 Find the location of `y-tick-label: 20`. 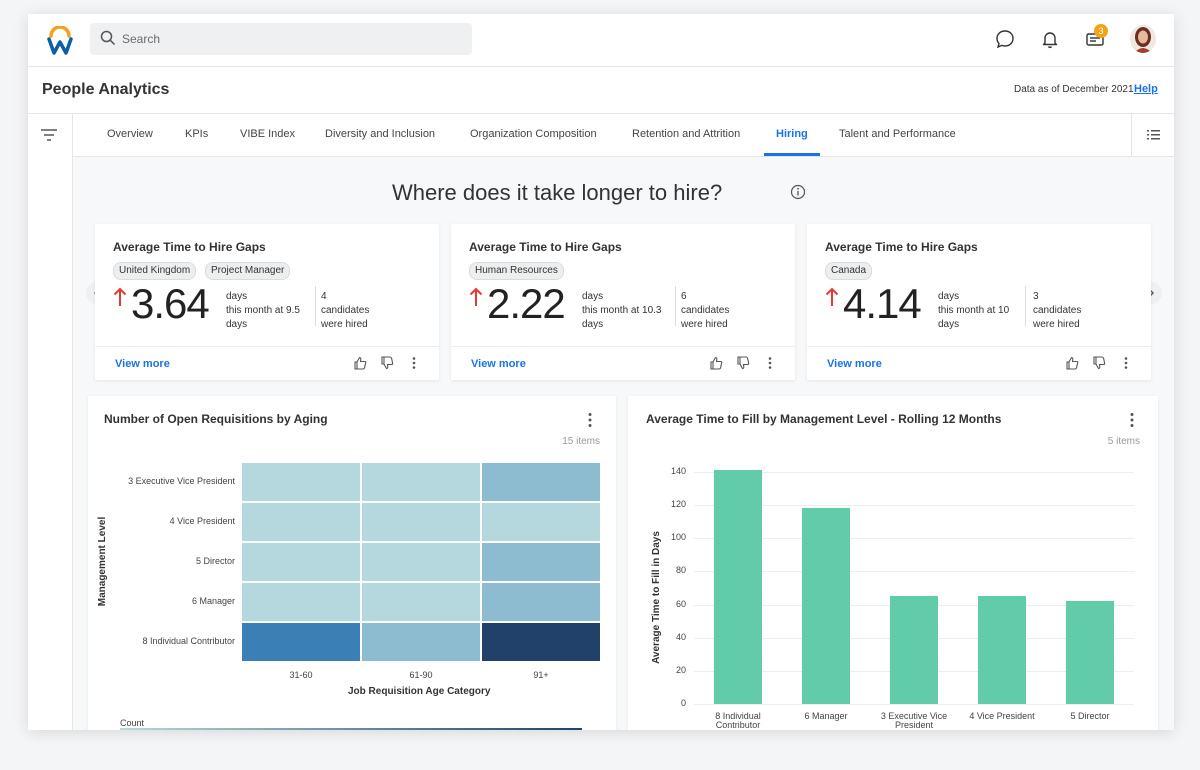

y-tick-label: 20 is located at coordinates (680, 669).